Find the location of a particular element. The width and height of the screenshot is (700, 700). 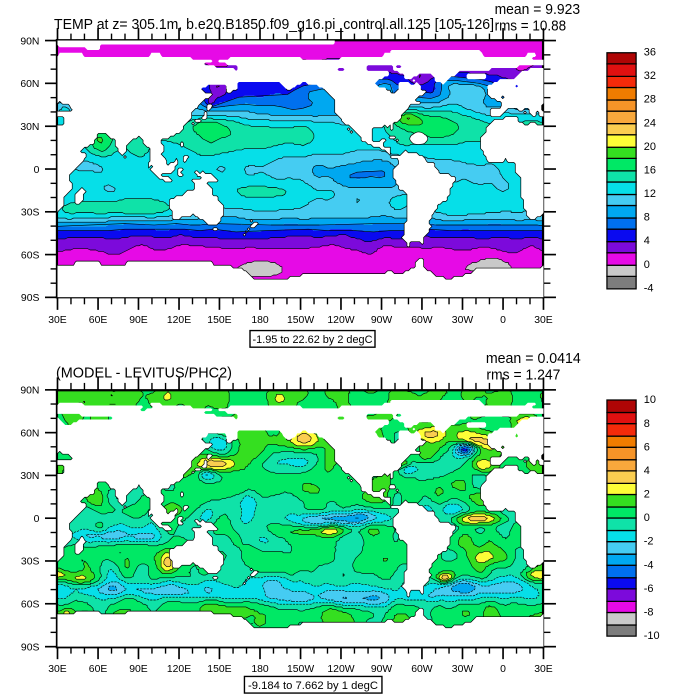

svg-text: -2 is located at coordinates (649, 542).